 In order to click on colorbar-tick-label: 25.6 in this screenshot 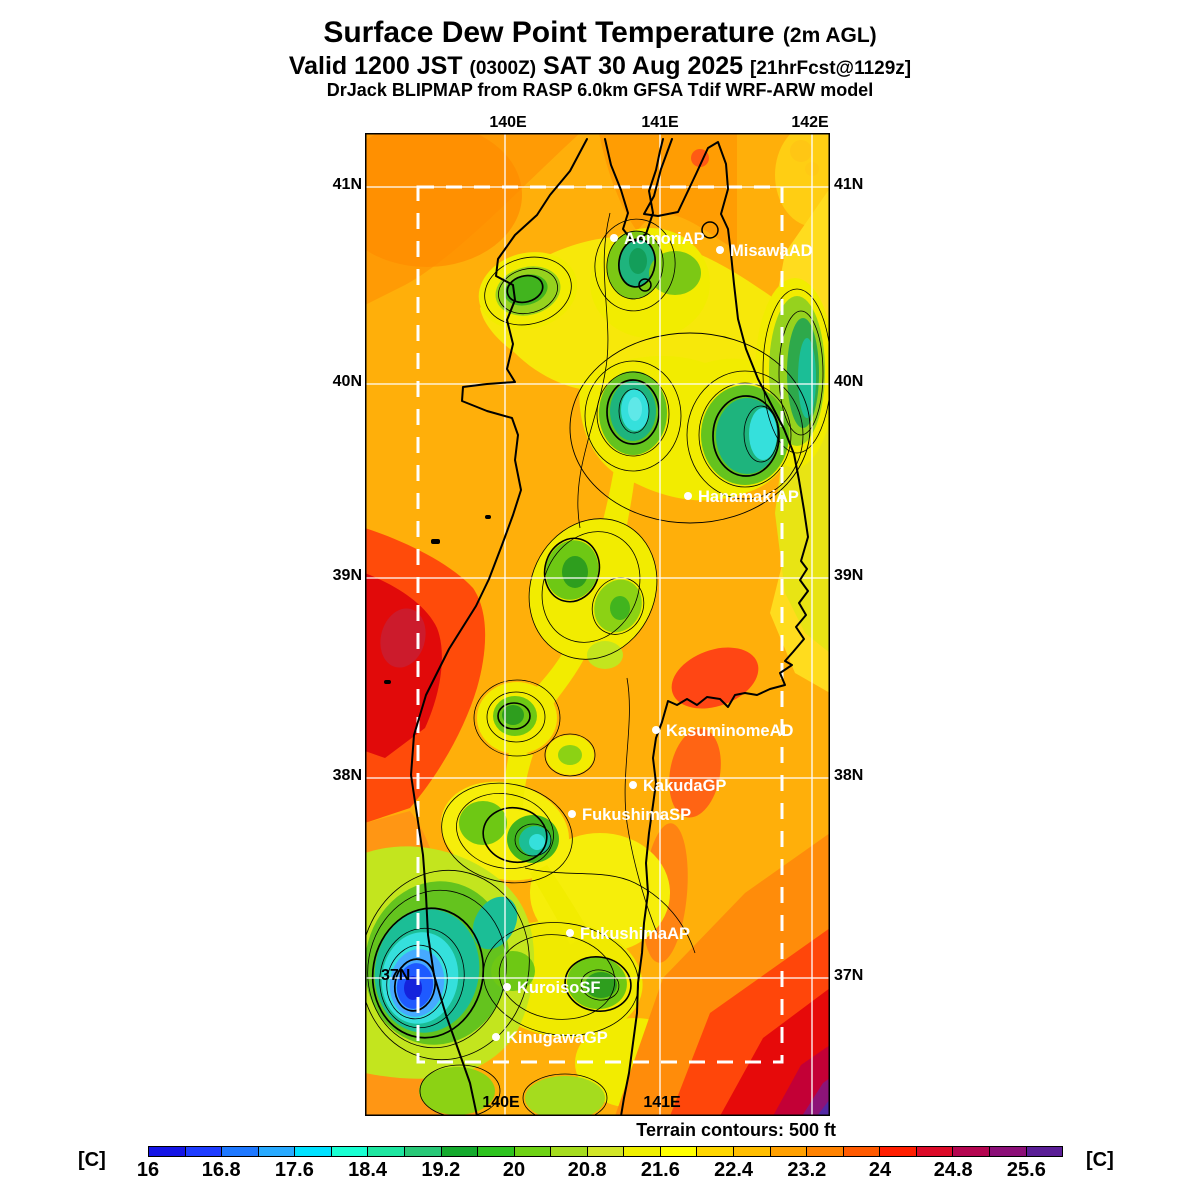, I will do `click(1026, 1170)`.